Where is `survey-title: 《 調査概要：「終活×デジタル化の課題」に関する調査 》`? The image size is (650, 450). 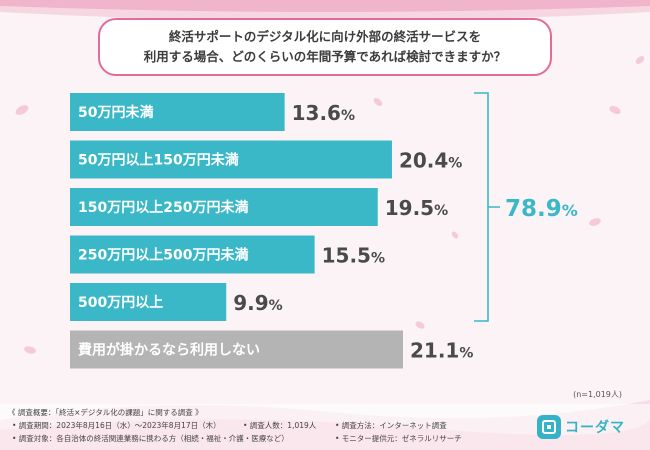 survey-title: 《 調査概要：「終活×デジタル化の課題」に関する調査 》 is located at coordinates (105, 412).